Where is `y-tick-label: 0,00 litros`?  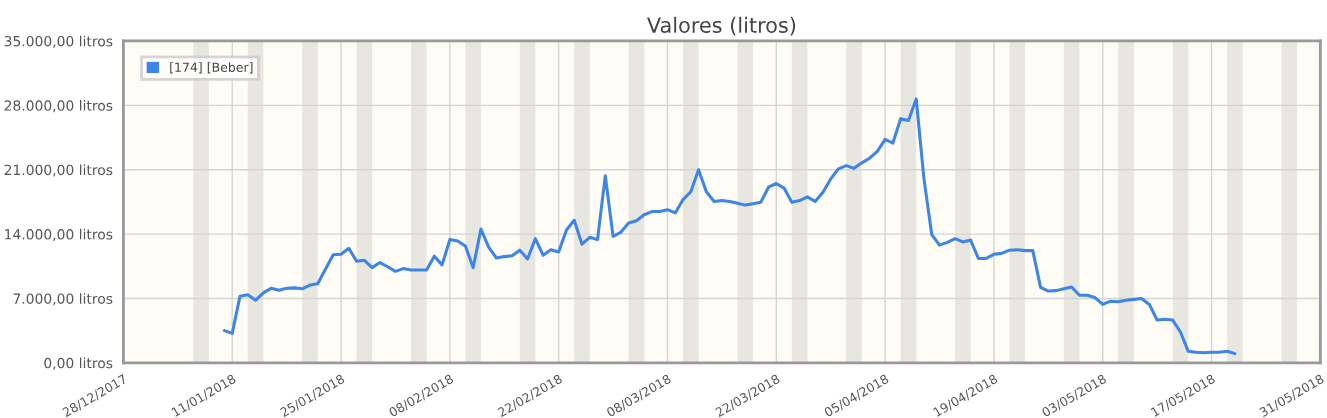 y-tick-label: 0,00 litros is located at coordinates (78, 363).